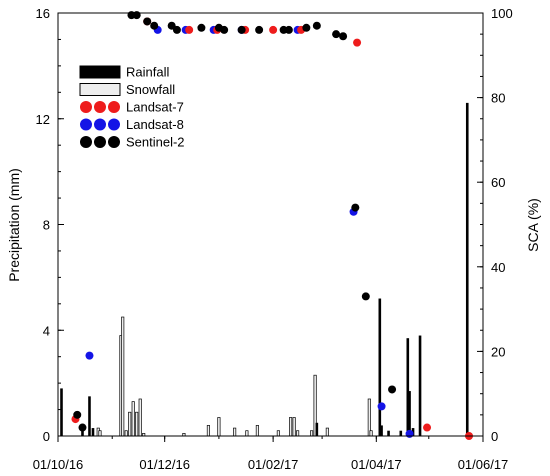  What do you see at coordinates (14, 225) in the screenshot?
I see `y-axis-label-left: Precipitation (mm)` at bounding box center [14, 225].